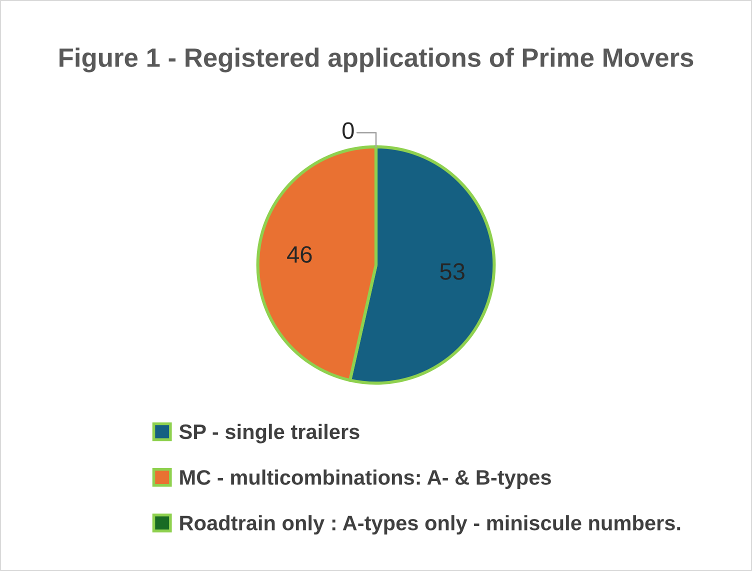 The height and width of the screenshot is (571, 752). What do you see at coordinates (348, 130) in the screenshot?
I see `text: 0` at bounding box center [348, 130].